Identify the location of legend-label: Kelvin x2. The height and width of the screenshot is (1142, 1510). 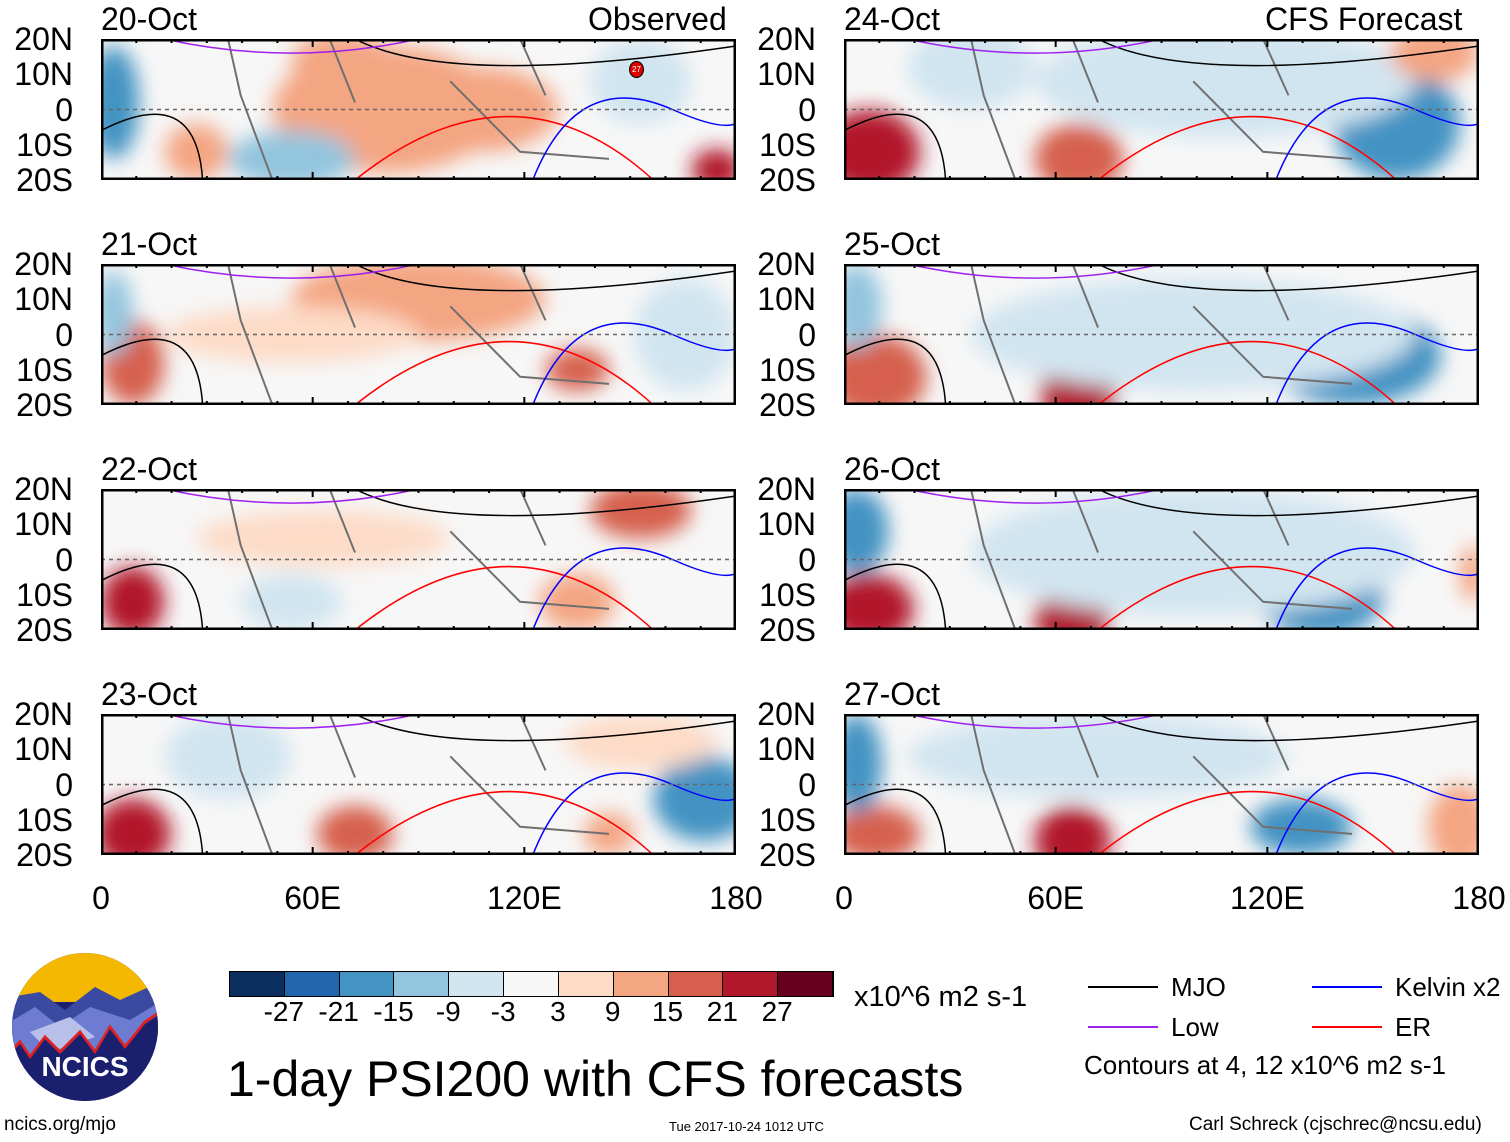
(1448, 987).